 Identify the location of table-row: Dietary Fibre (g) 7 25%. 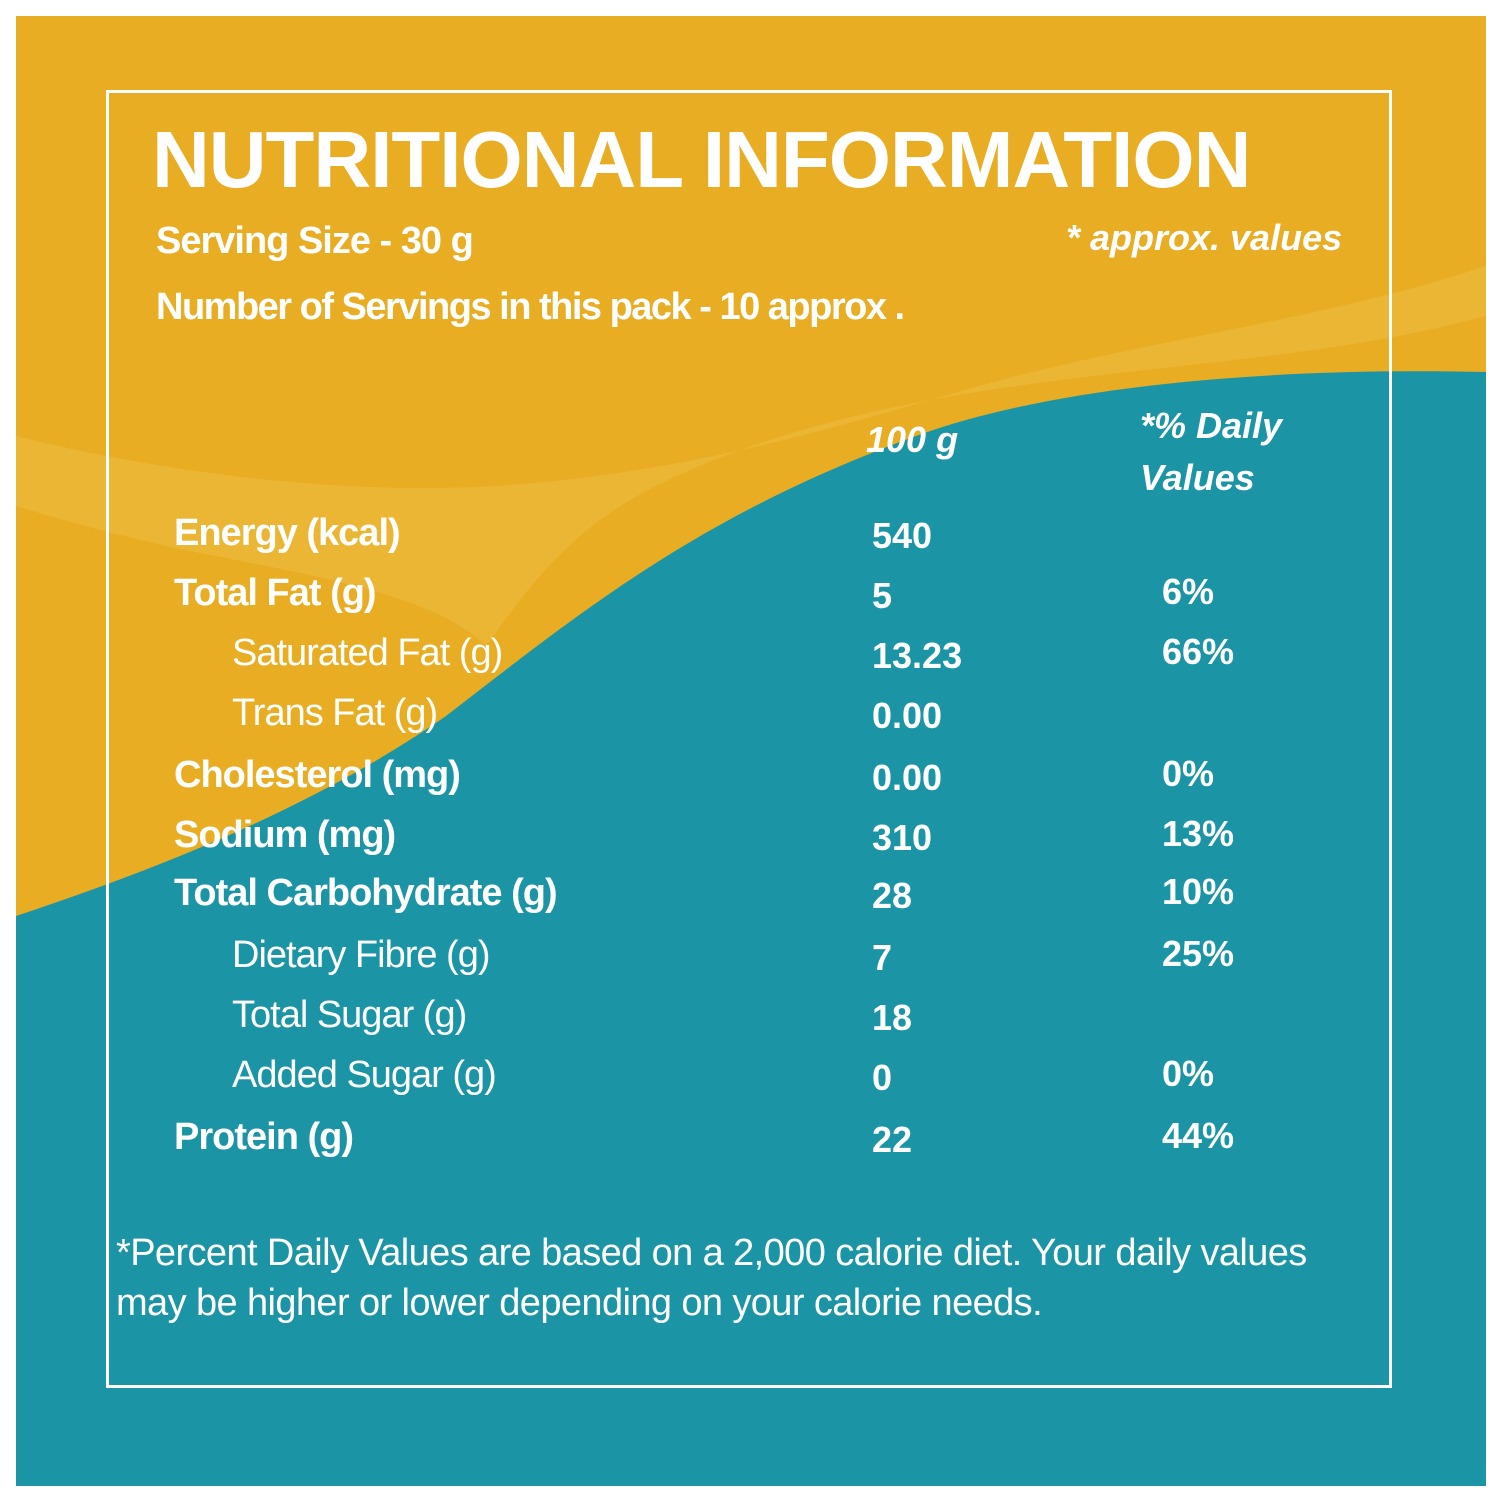
(751, 966).